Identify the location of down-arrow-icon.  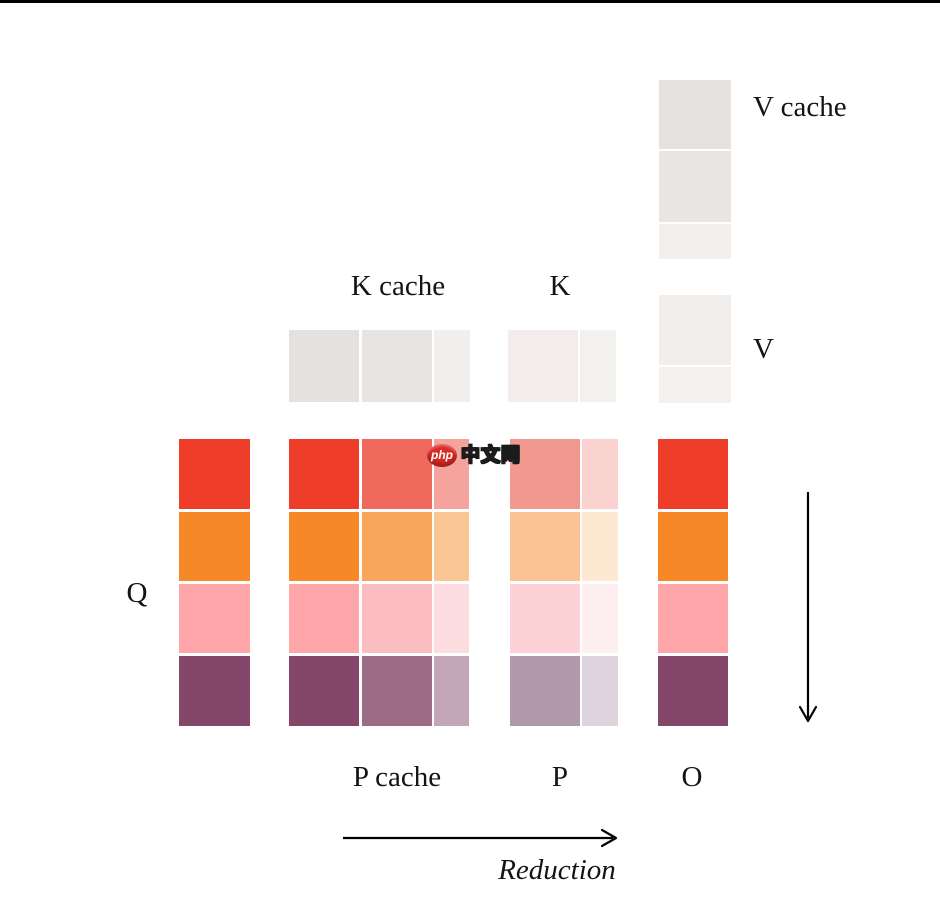
(808, 607).